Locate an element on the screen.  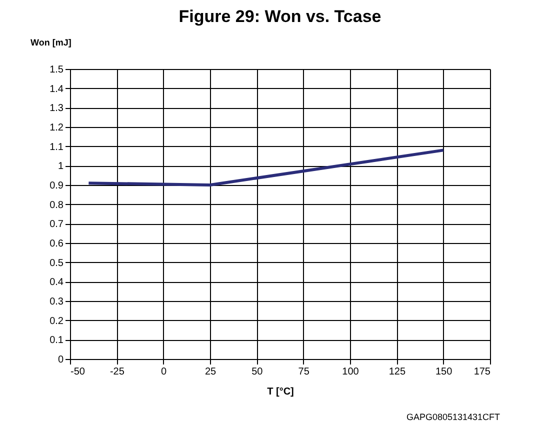
x-tick-label: 125 is located at coordinates (397, 372).